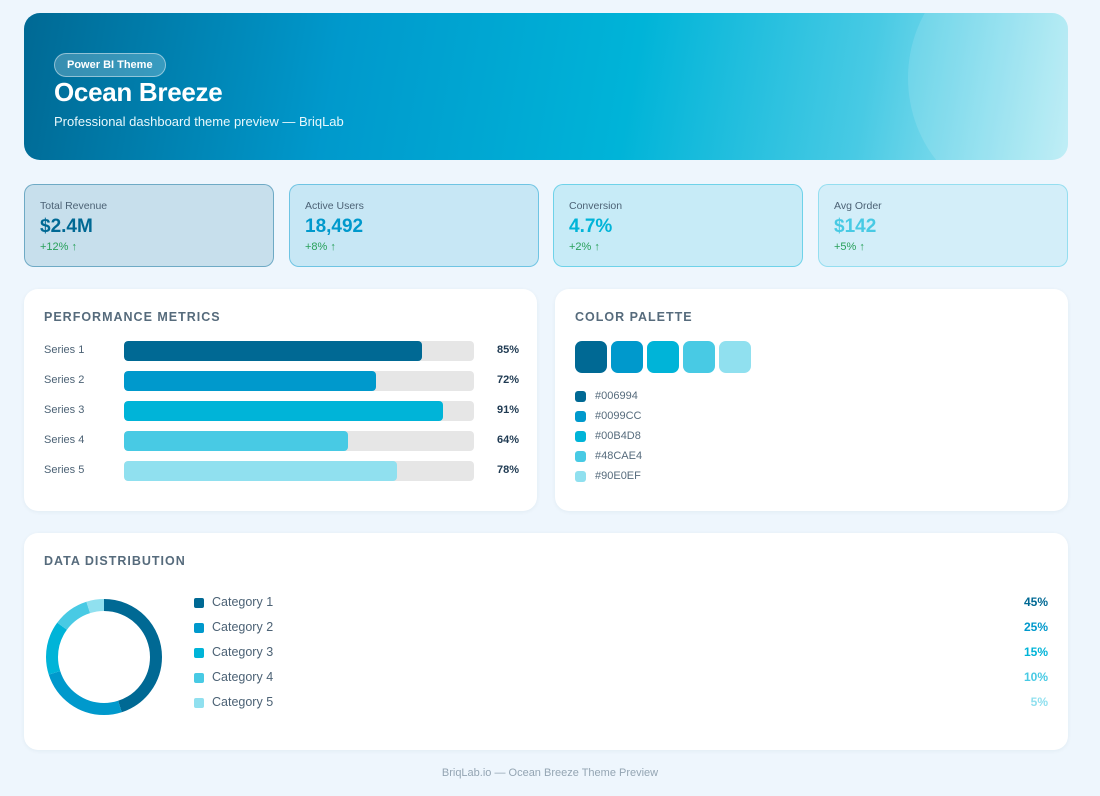 The image size is (1100, 796). I want to click on bar-value: 85%, so click(507, 350).